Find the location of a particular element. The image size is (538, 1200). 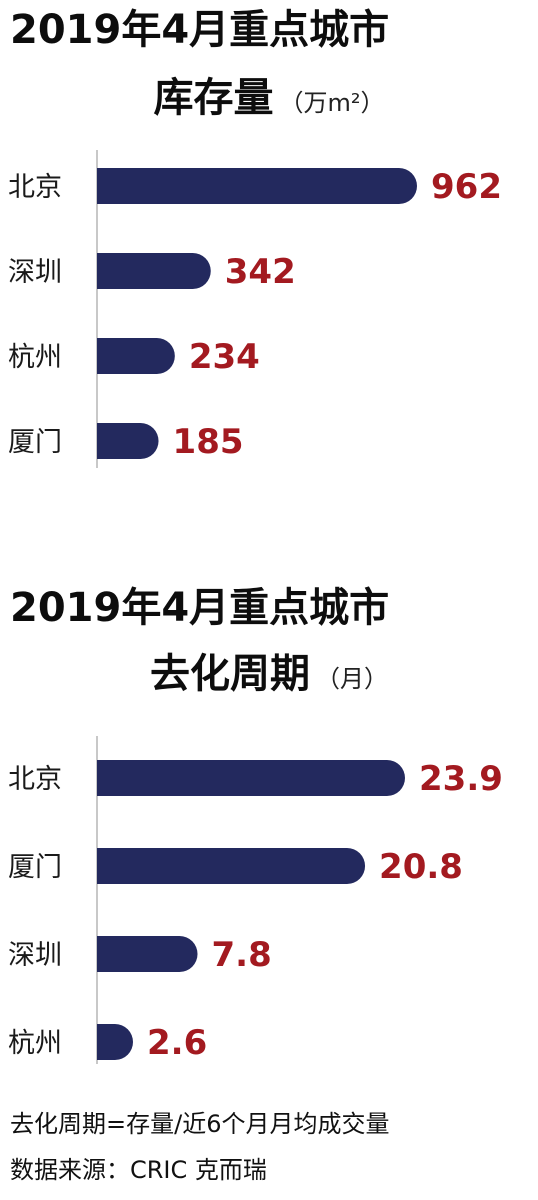

chart2-value-label: 2.6 is located at coordinates (177, 1043).